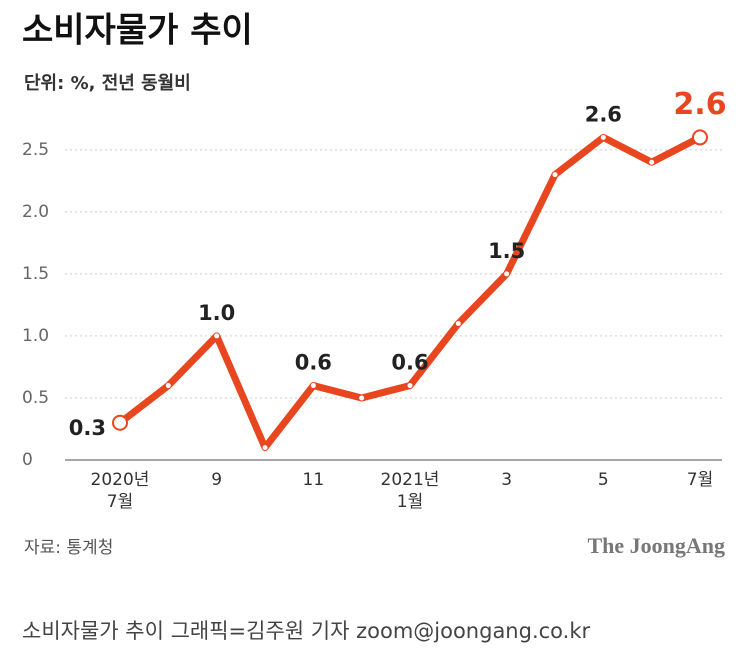 The image size is (743, 665). What do you see at coordinates (506, 251) in the screenshot?
I see `data-label: 1.5` at bounding box center [506, 251].